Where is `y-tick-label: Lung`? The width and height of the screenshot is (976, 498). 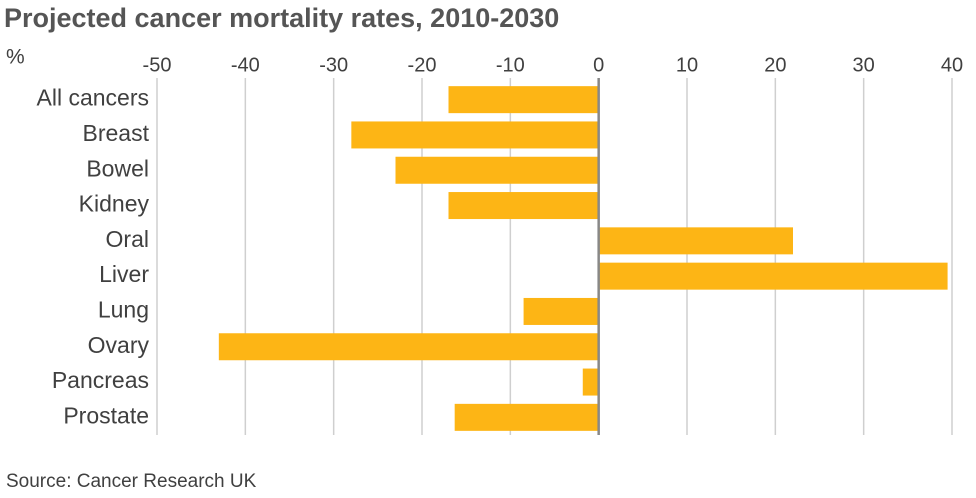 y-tick-label: Lung is located at coordinates (123, 310).